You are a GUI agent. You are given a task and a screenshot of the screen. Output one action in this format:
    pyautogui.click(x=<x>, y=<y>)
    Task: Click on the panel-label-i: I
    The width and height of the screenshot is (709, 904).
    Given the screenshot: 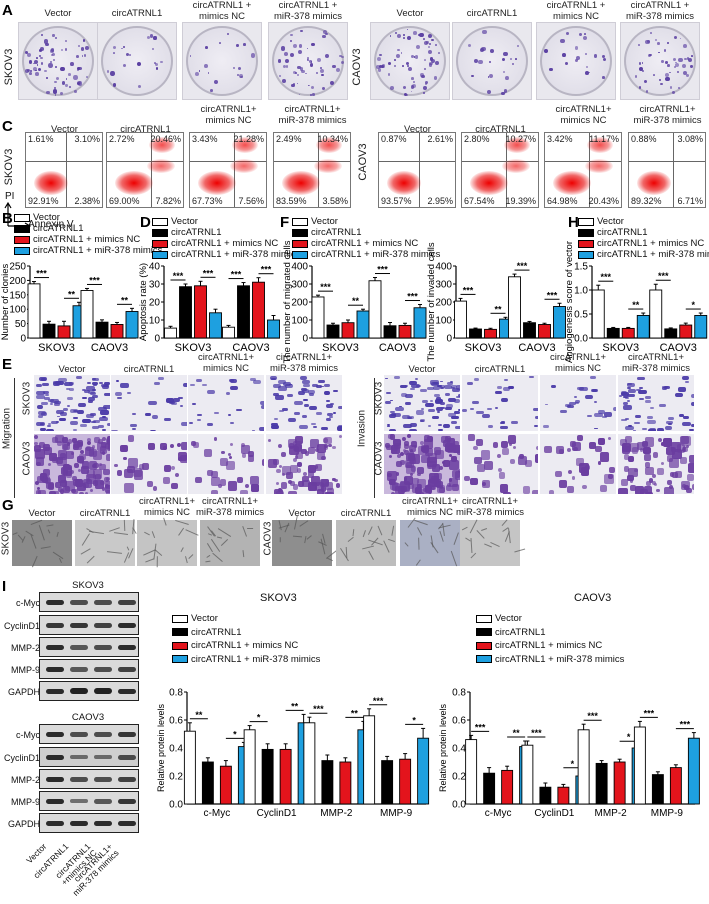 What is the action you would take?
    pyautogui.click(x=4, y=586)
    